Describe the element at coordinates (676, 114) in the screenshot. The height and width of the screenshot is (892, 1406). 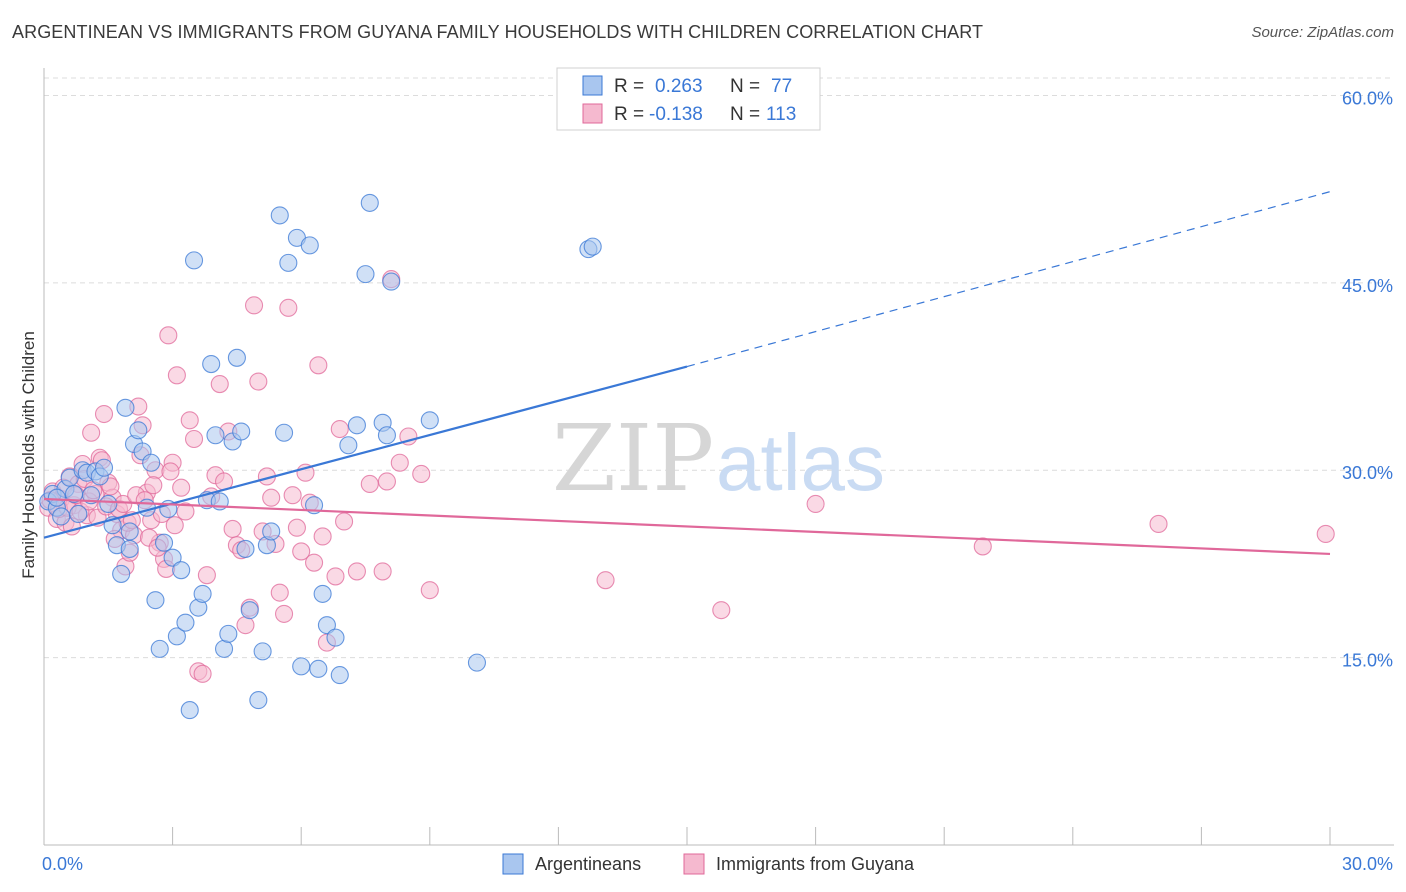
I see `legend-r-value-2: -0.138` at that location.